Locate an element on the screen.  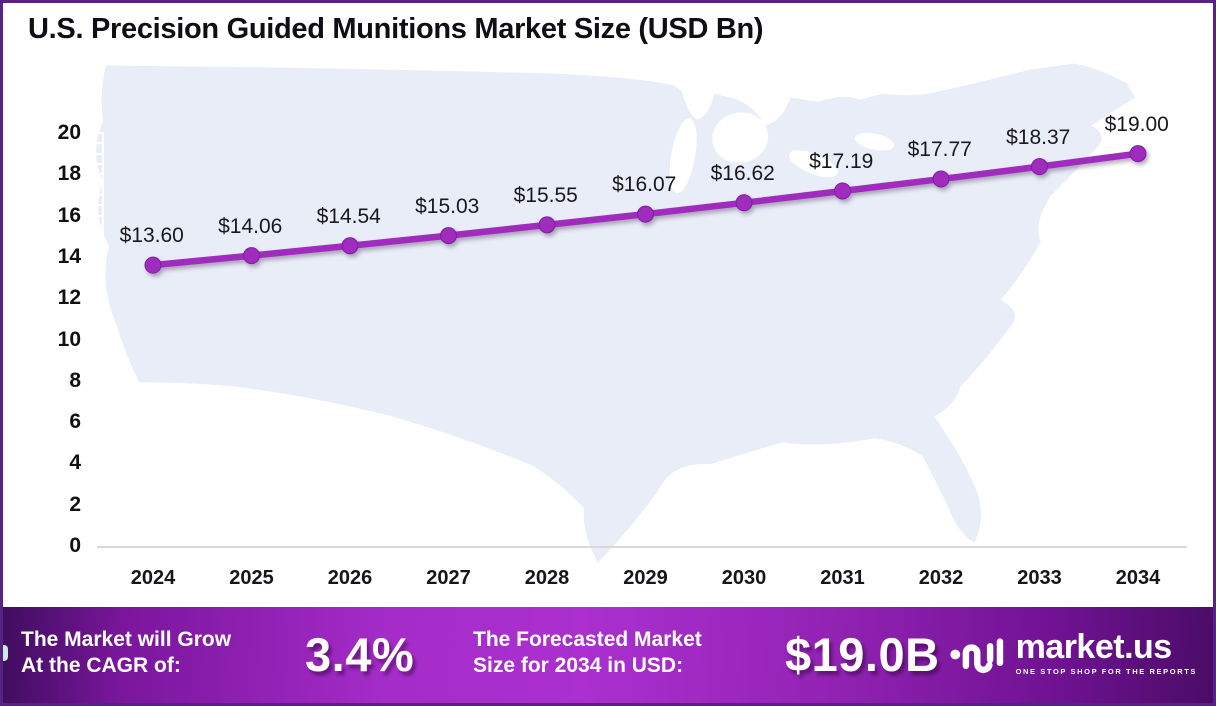
forecast-label-line1: The Forecasted Market is located at coordinates (587, 639).